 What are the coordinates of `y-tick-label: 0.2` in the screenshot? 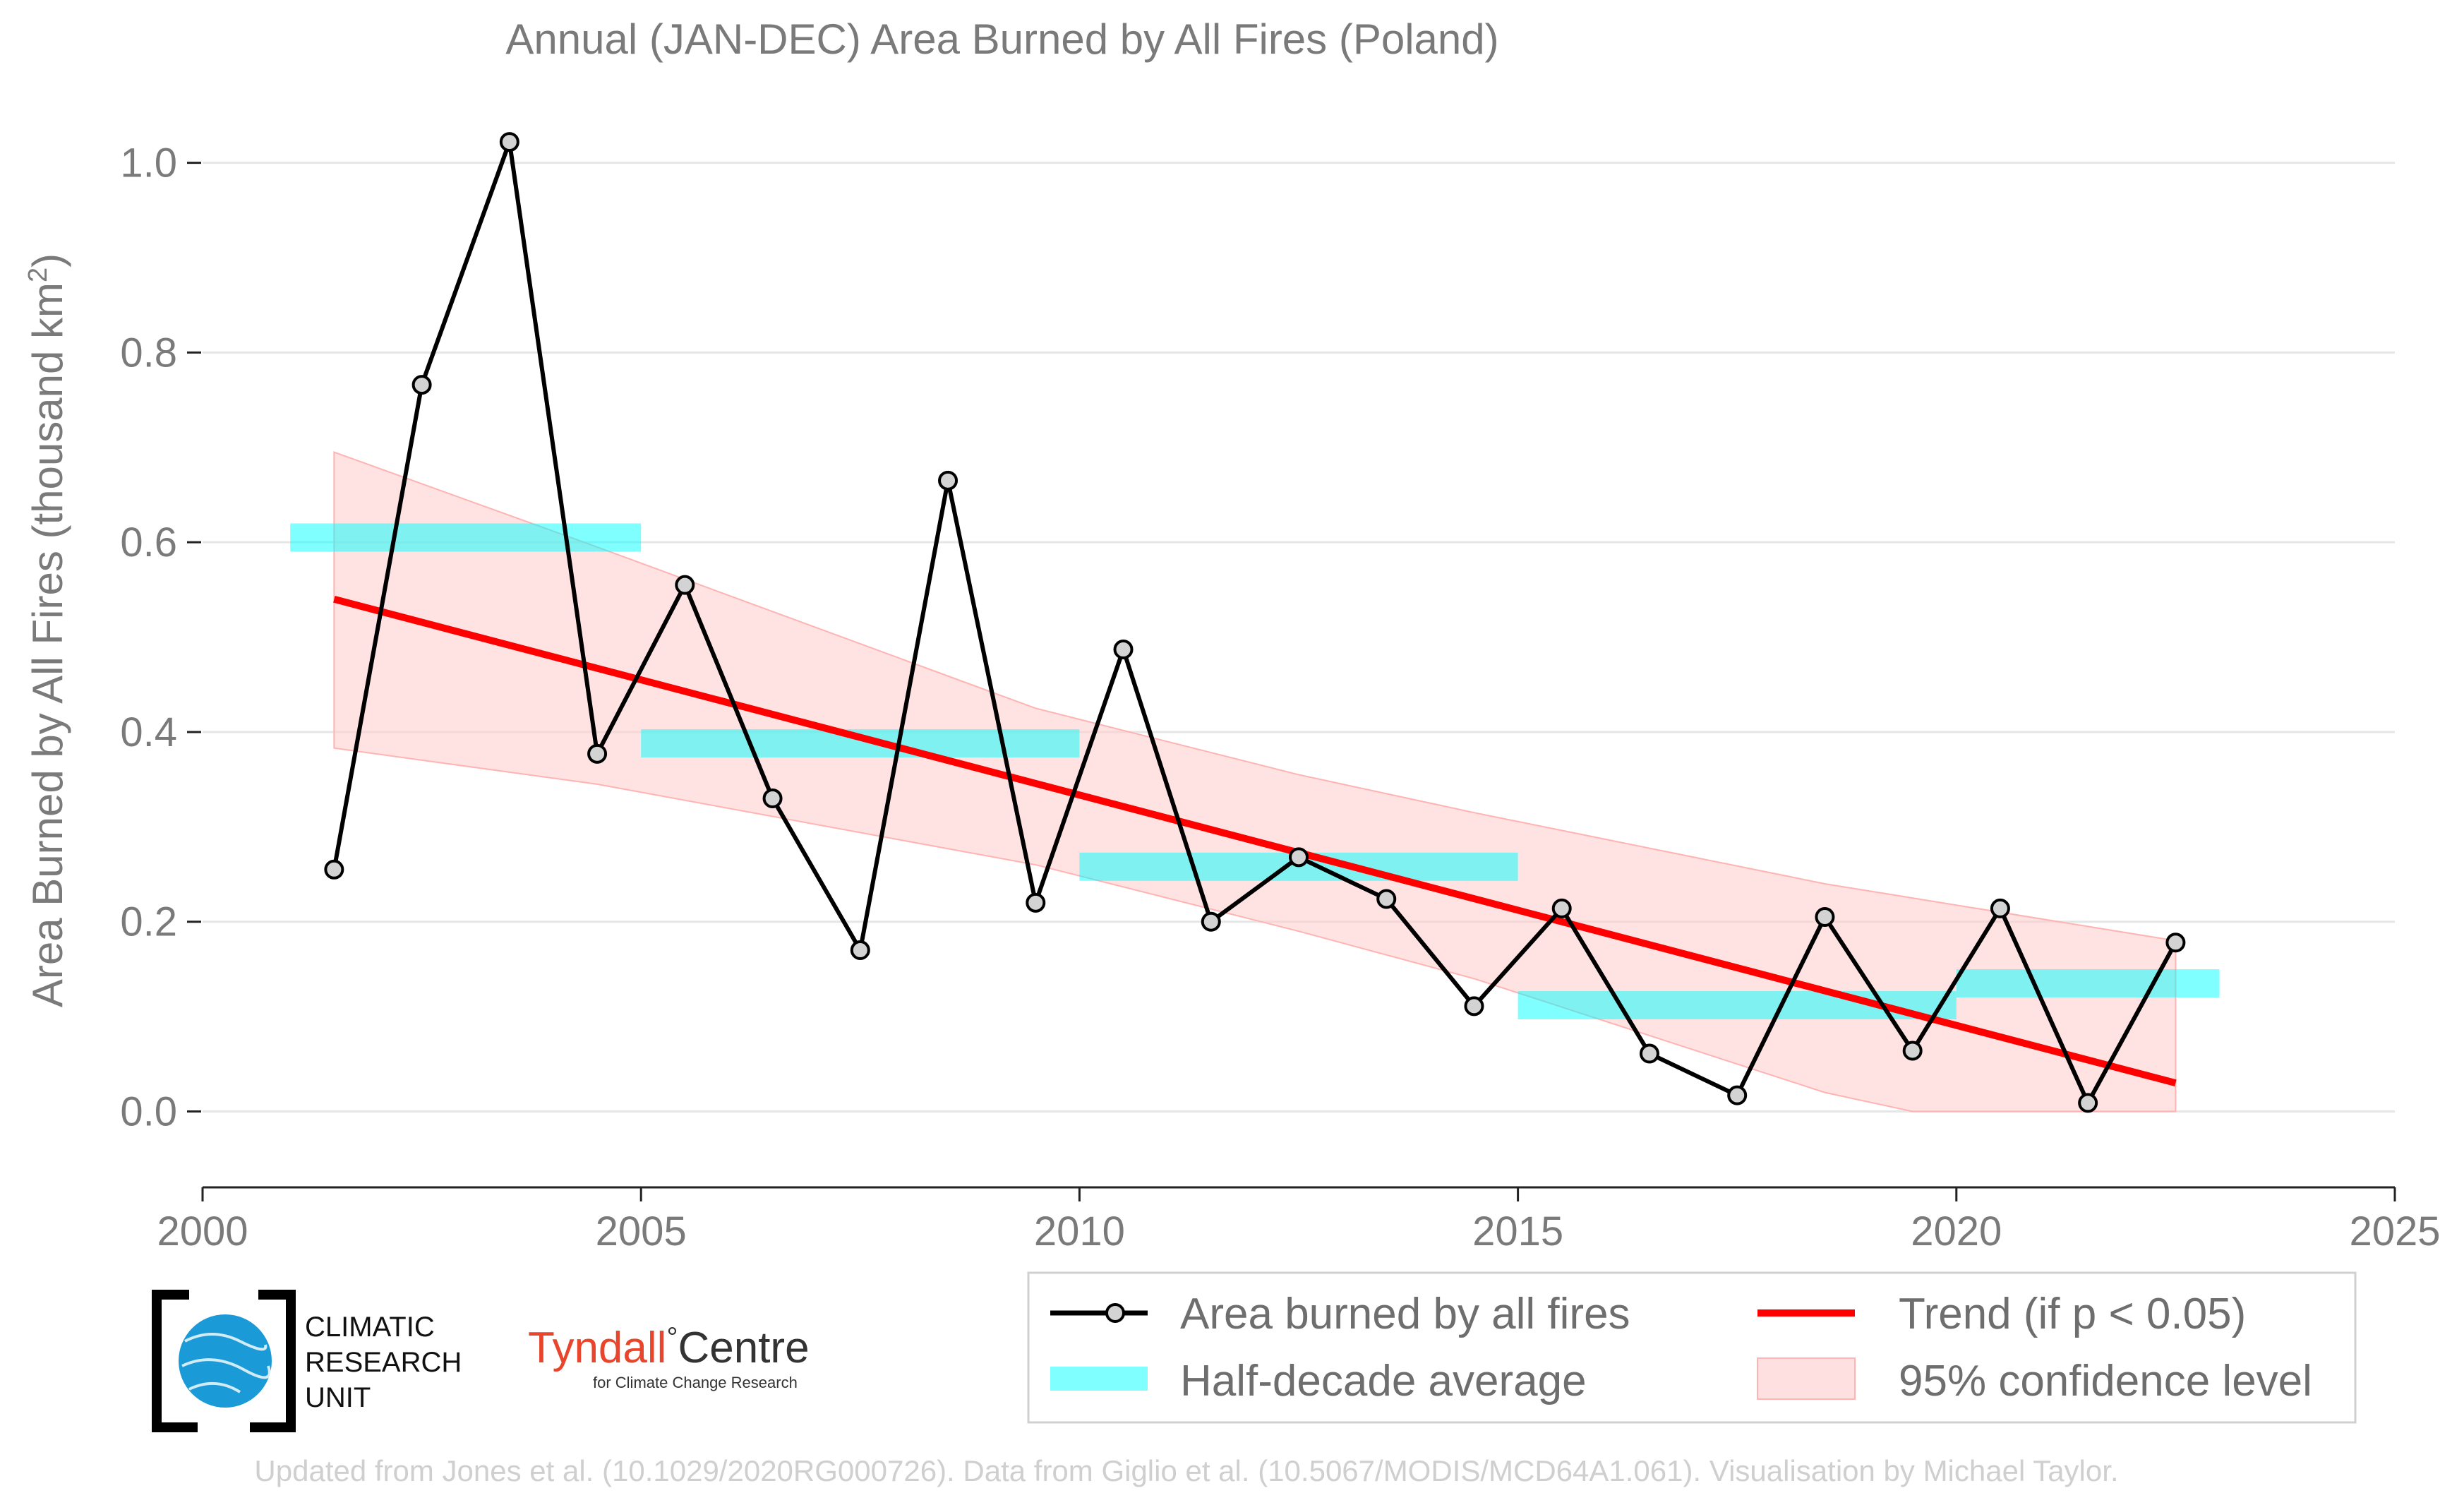 It's located at (148, 922).